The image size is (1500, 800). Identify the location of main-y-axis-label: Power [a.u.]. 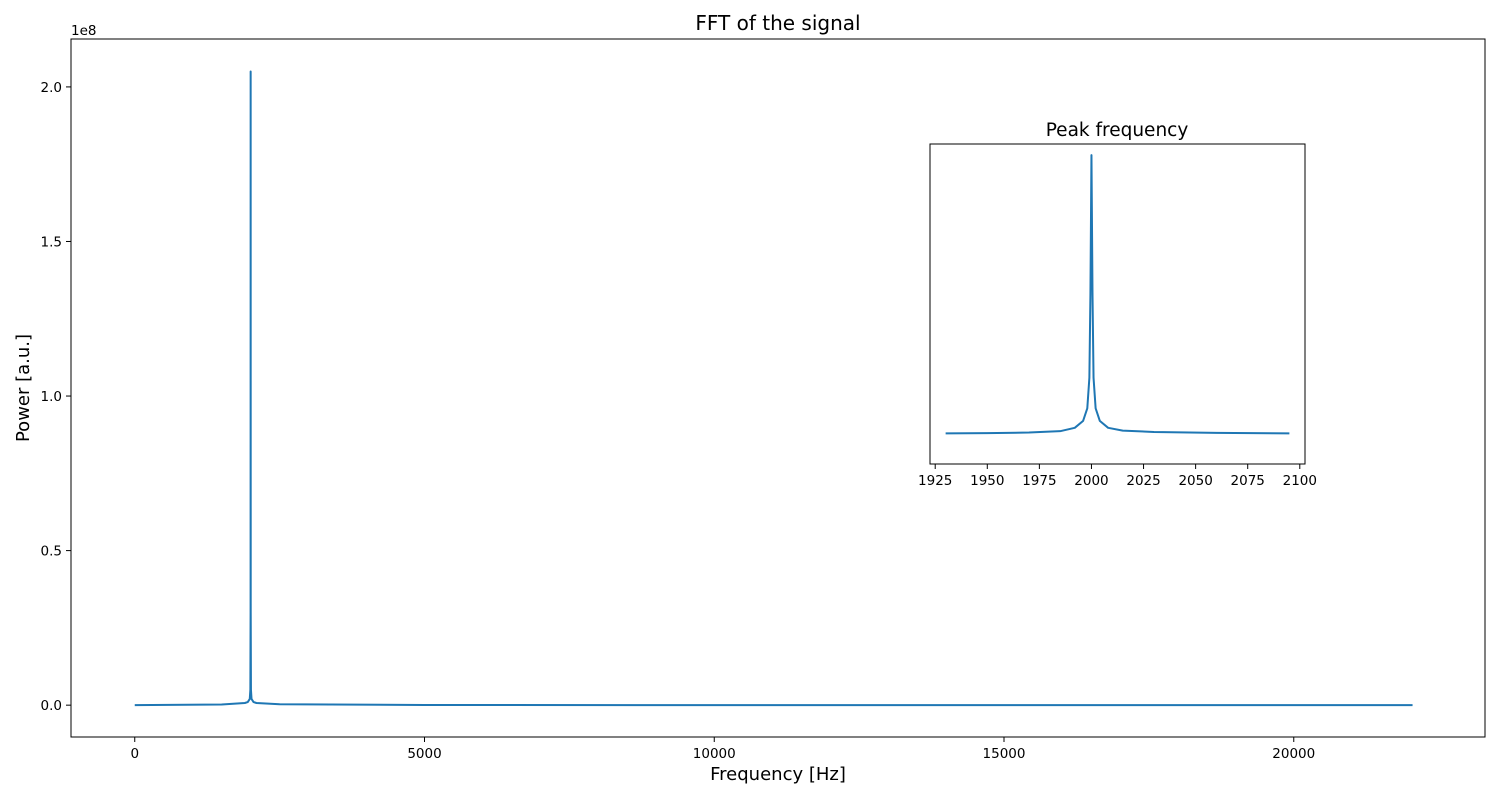
(23, 388).